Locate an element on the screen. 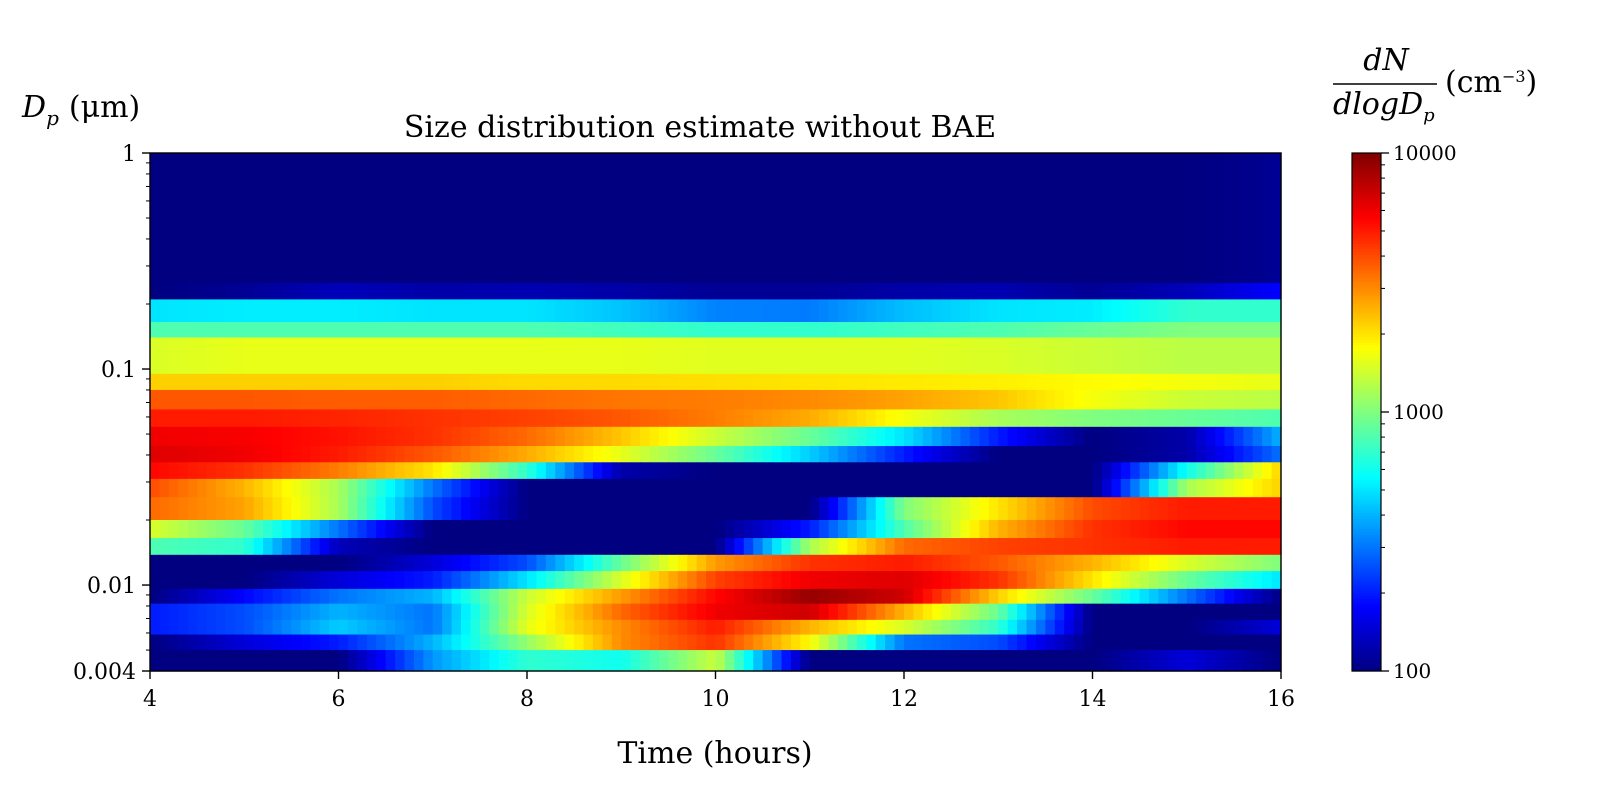  y-axis-symbol: D is located at coordinates (33, 107).